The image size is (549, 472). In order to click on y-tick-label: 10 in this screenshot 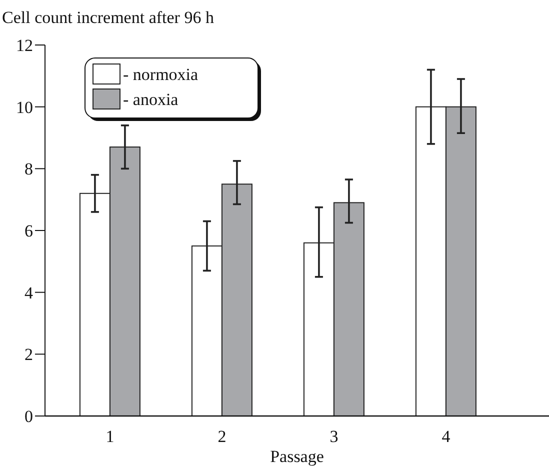, I will do `click(24, 107)`.